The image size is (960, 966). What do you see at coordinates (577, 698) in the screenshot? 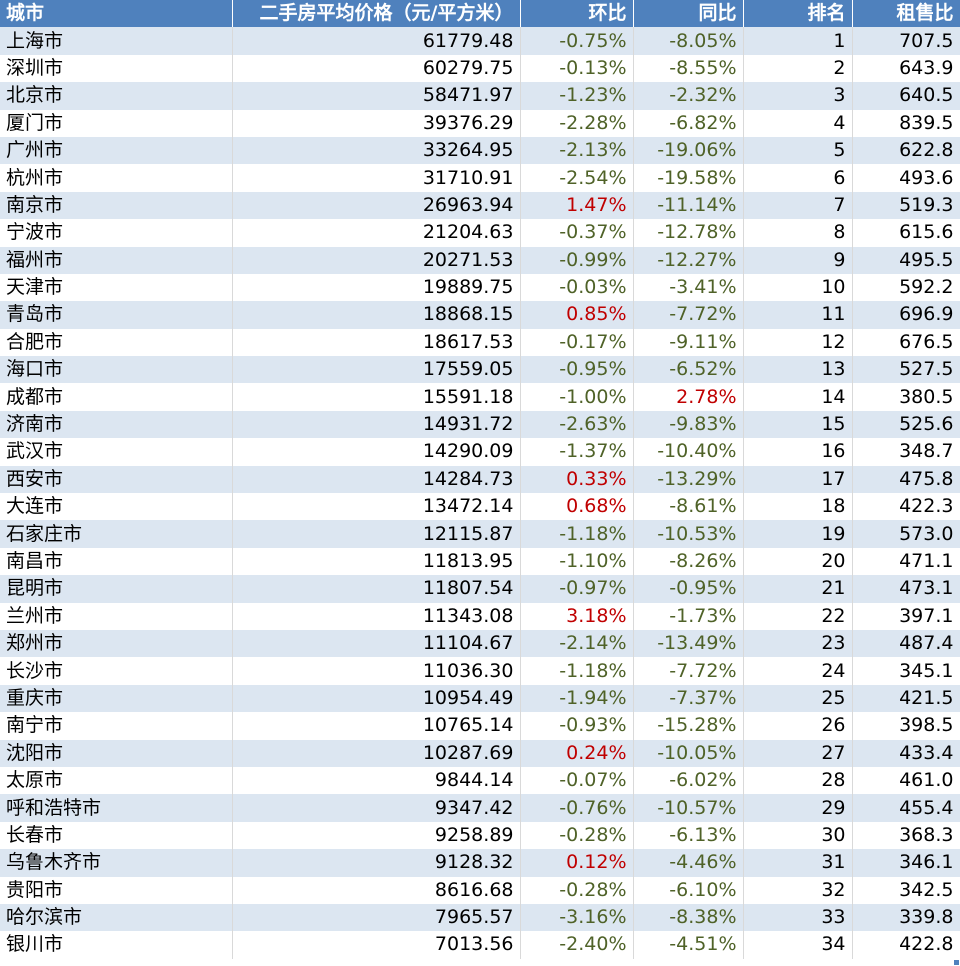
I see `mom-cell: -1.94%` at bounding box center [577, 698].